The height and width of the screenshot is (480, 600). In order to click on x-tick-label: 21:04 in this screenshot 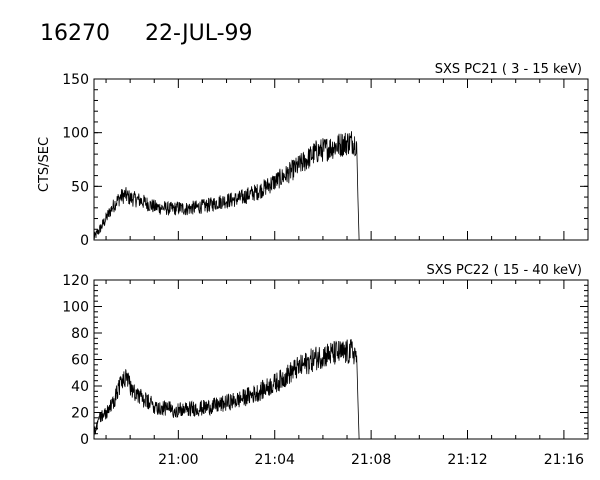, I will do `click(275, 460)`.